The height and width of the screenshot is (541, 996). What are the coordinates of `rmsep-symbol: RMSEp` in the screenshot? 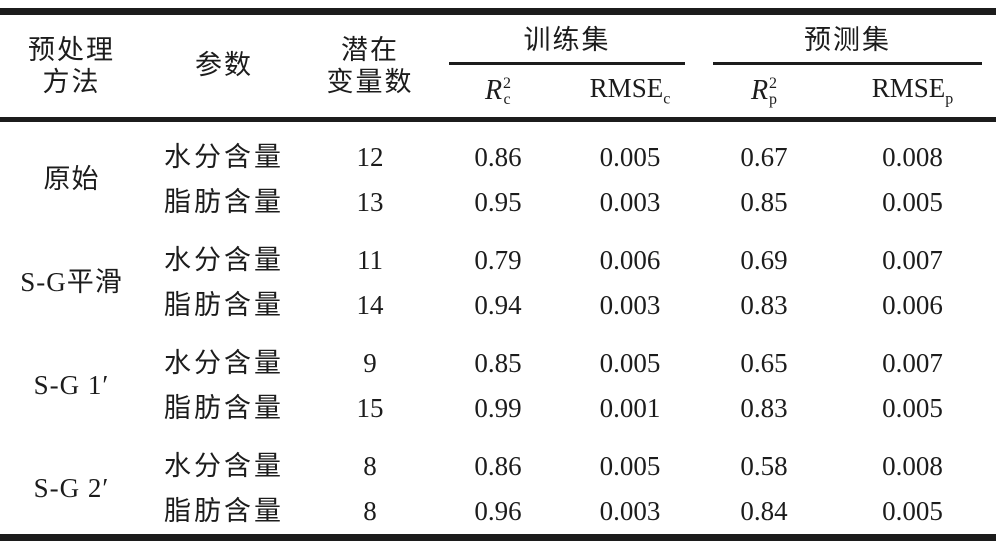 It's located at (912, 90).